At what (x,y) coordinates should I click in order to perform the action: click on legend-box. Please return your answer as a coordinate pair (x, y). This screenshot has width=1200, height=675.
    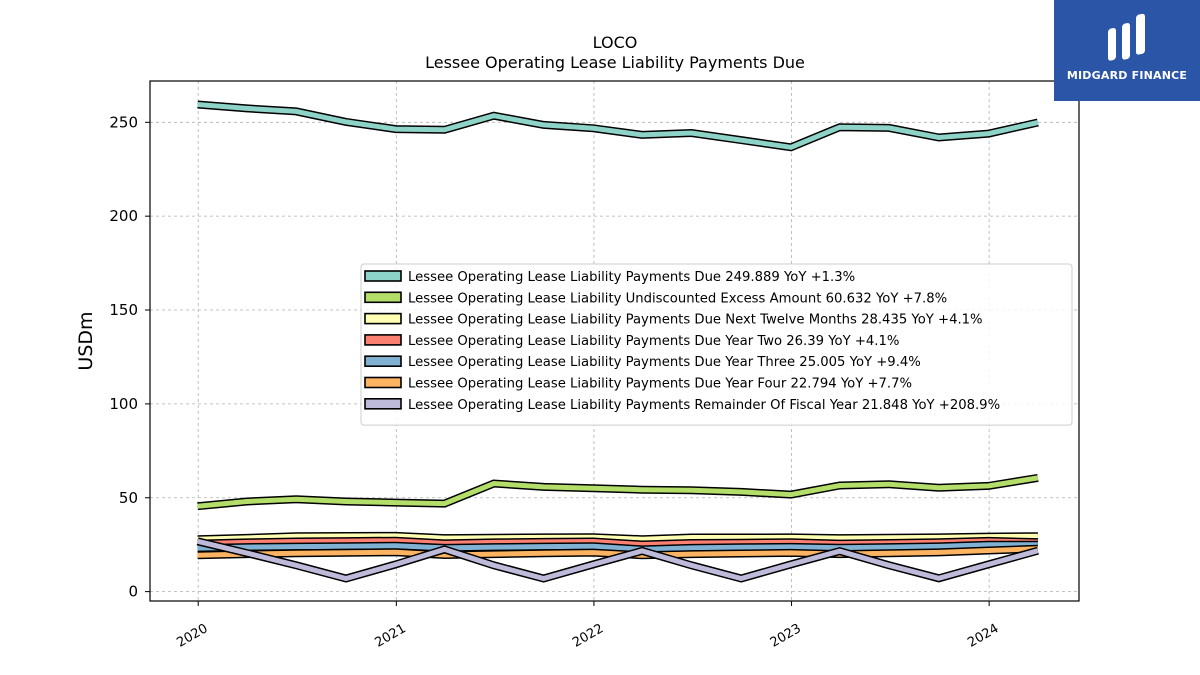
    Looking at the image, I should click on (716, 344).